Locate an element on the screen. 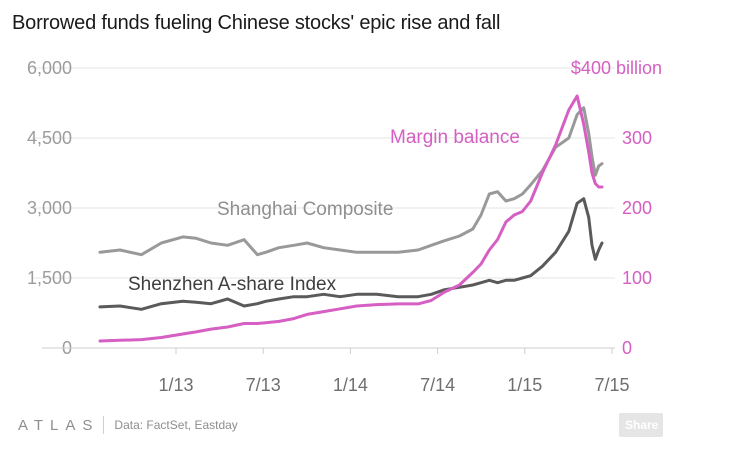 The image size is (755, 455). x-tick-label: 7/15 is located at coordinates (611, 385).